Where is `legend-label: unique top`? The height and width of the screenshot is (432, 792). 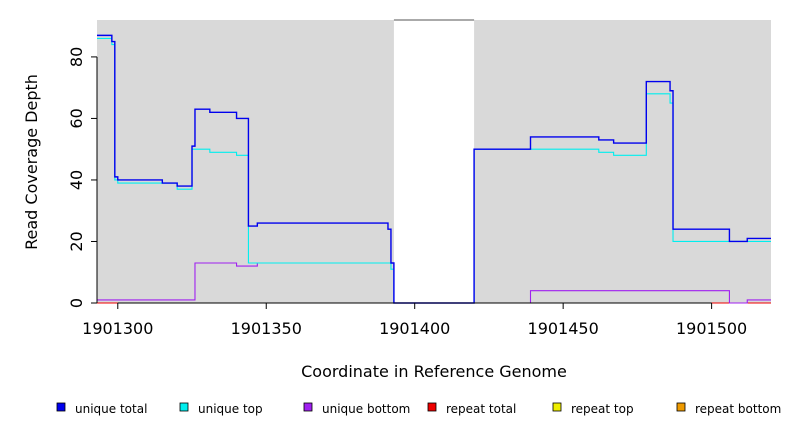
legend-label: unique top is located at coordinates (230, 409).